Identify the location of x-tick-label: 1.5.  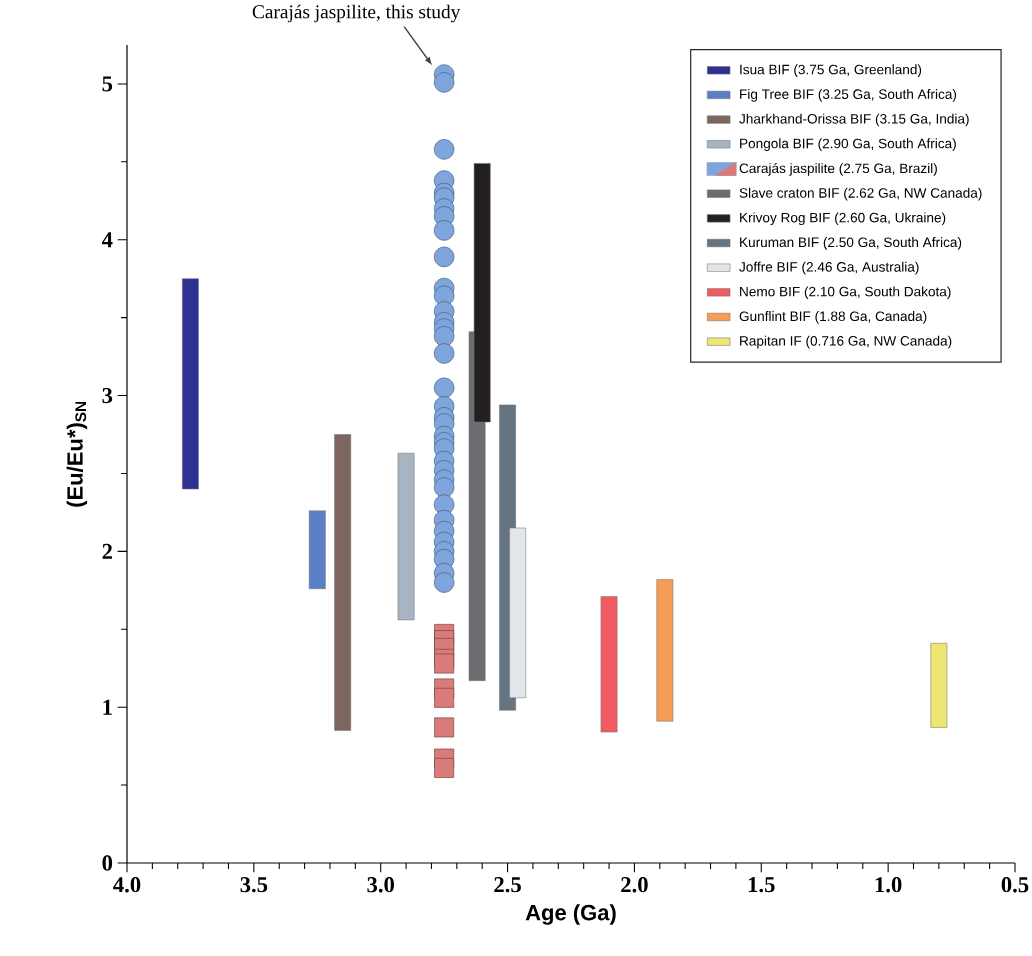
(761, 885).